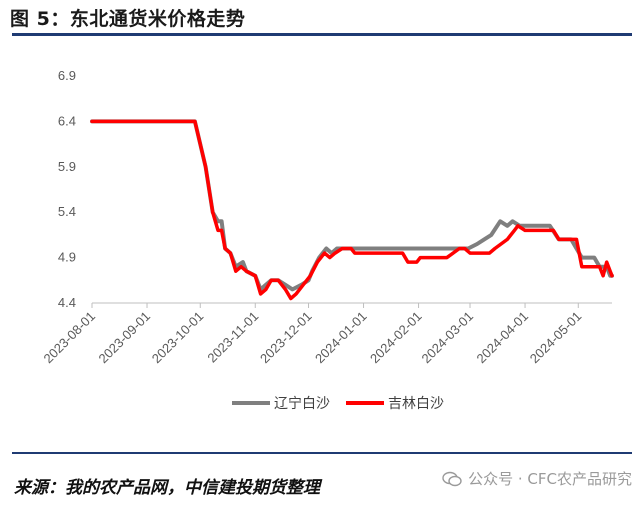 This screenshot has height=505, width=644. Describe the element at coordinates (69, 338) in the screenshot. I see `x-tick-label: 2023-08-01` at that location.